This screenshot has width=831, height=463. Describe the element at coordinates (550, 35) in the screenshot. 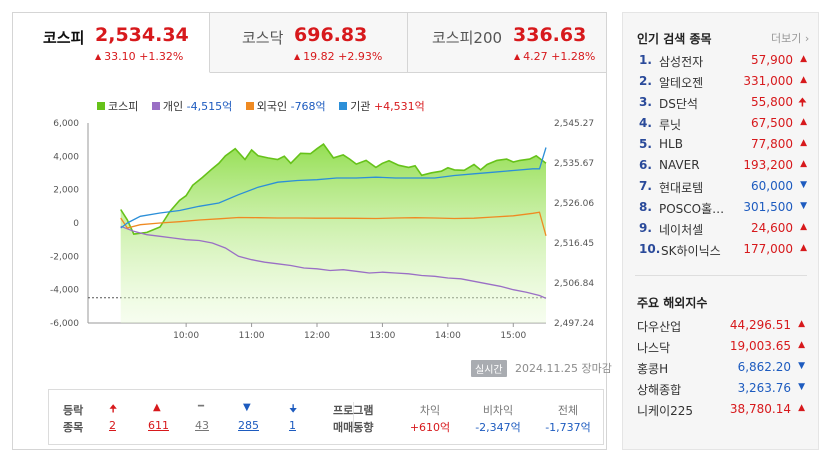

I see `tab-value: 336.63` at that location.